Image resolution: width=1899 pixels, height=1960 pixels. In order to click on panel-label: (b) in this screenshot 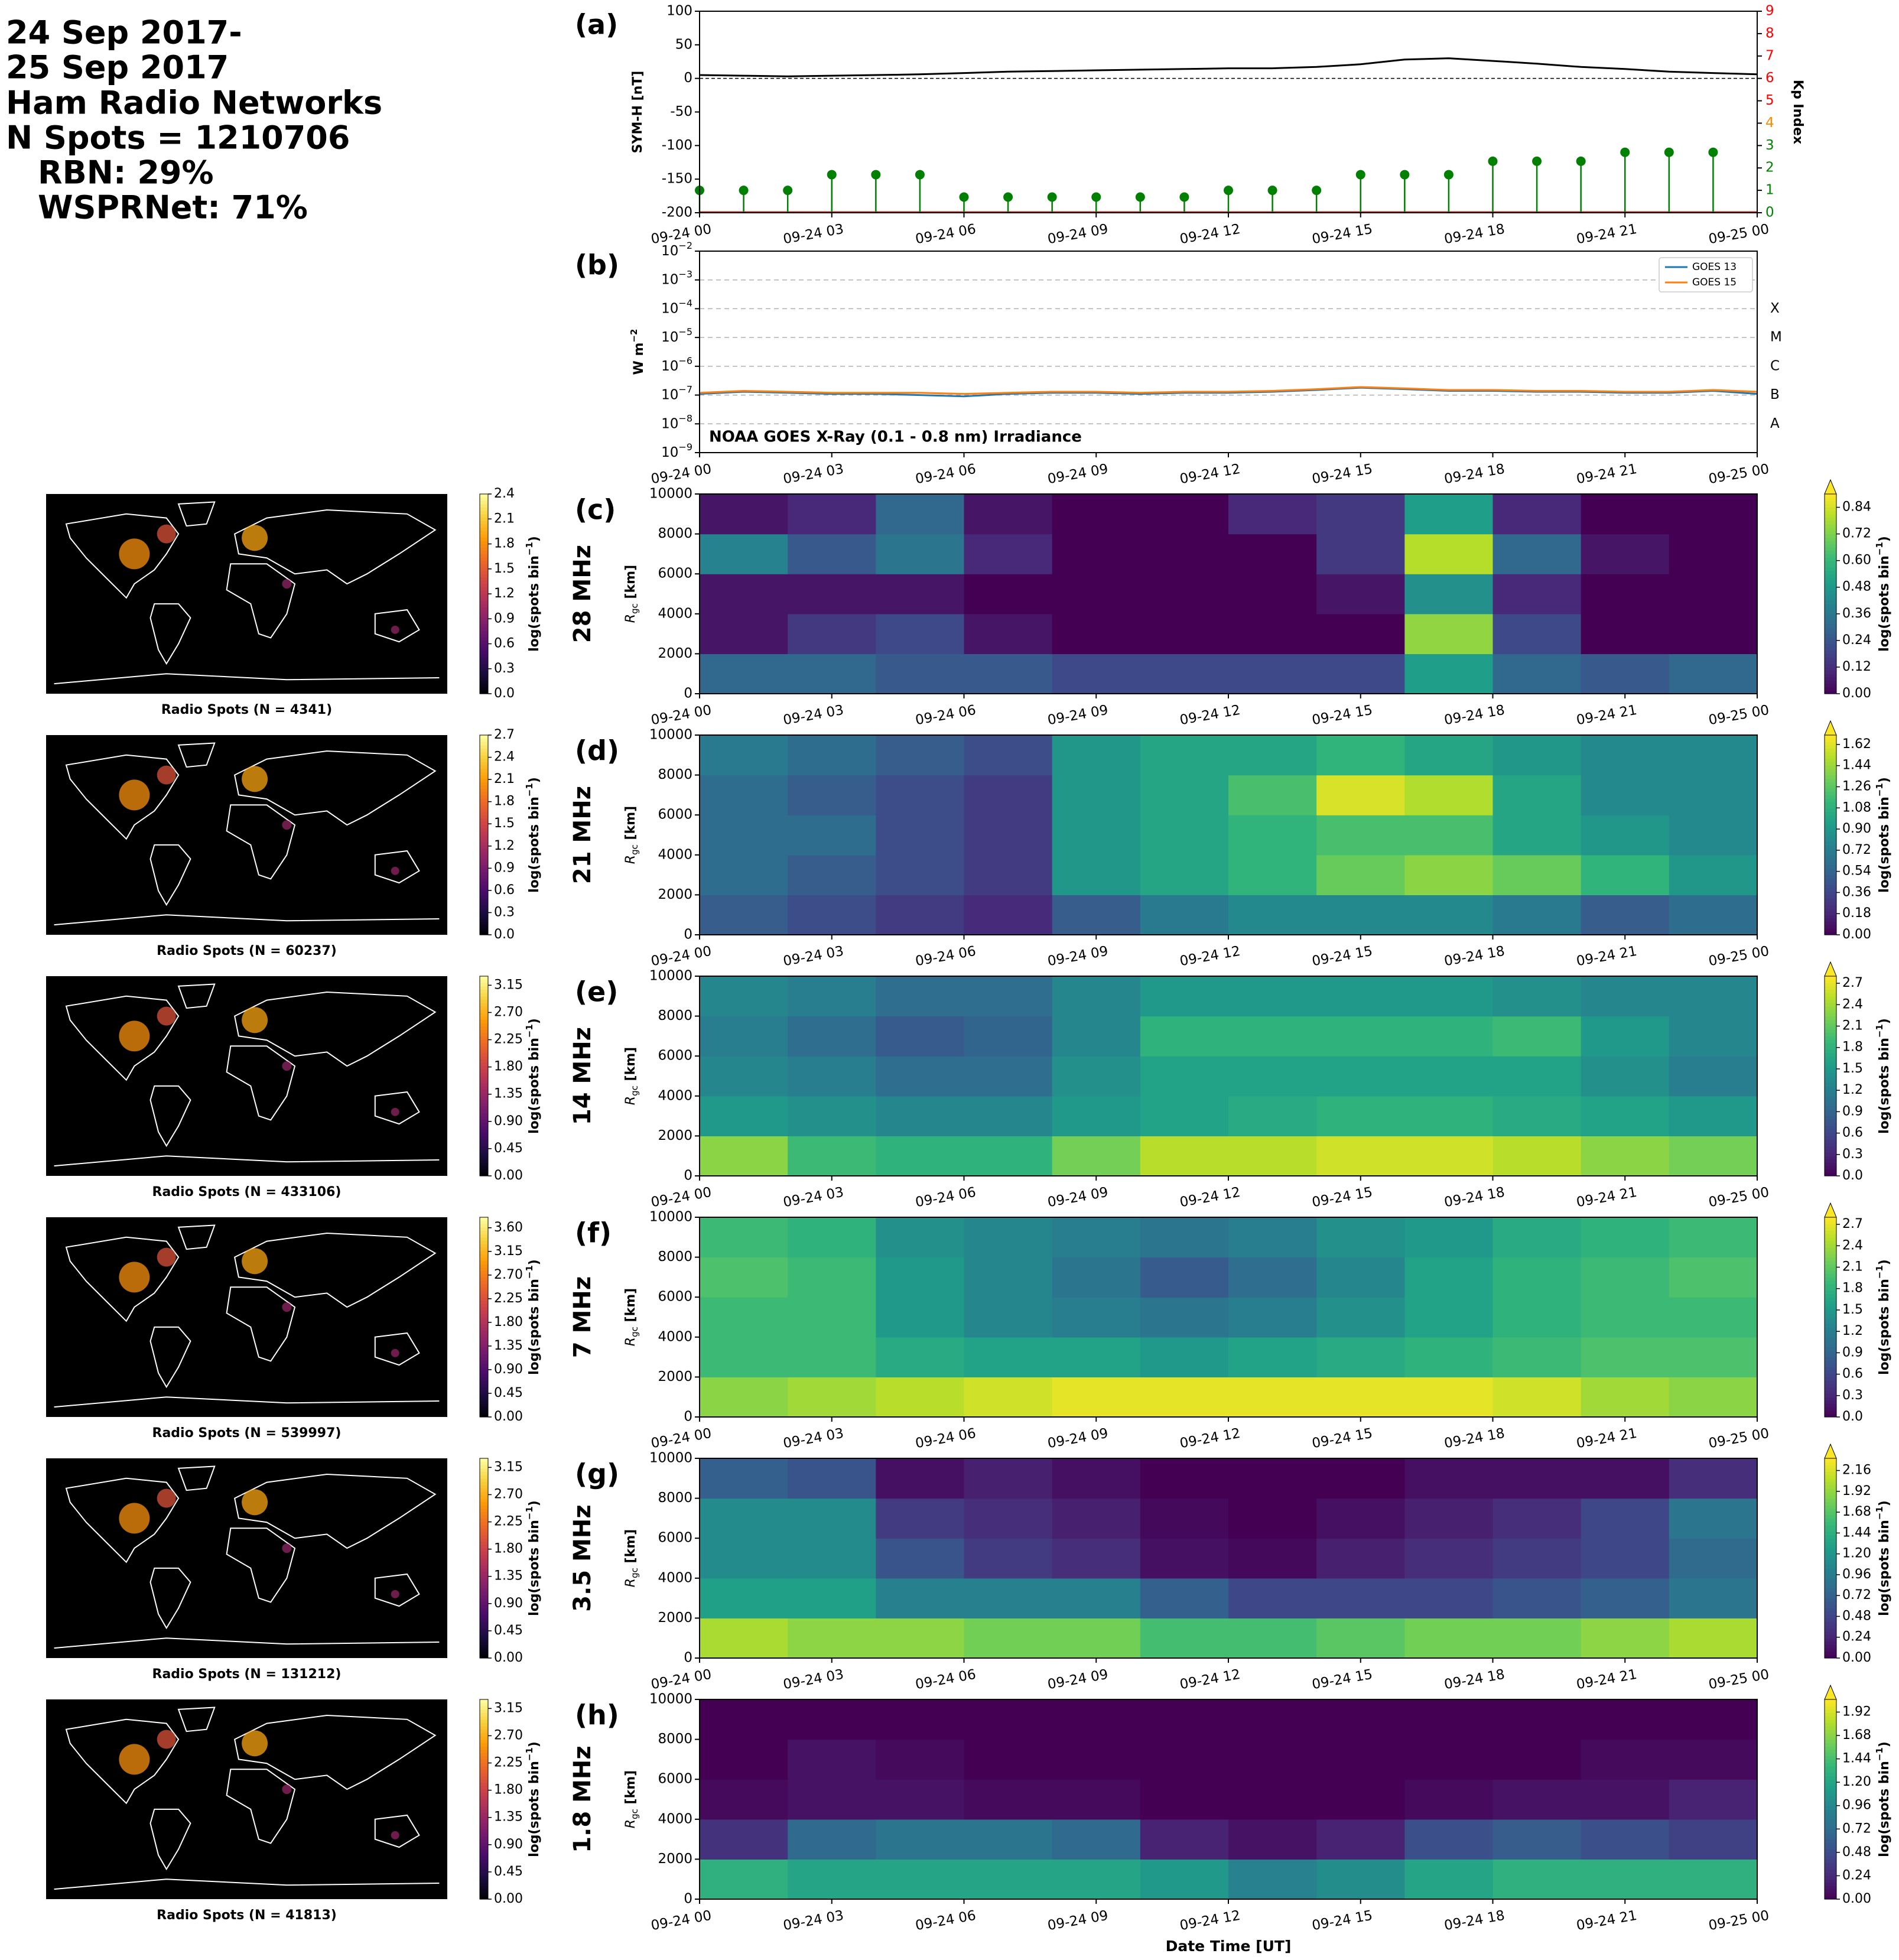, I will do `click(597, 265)`.